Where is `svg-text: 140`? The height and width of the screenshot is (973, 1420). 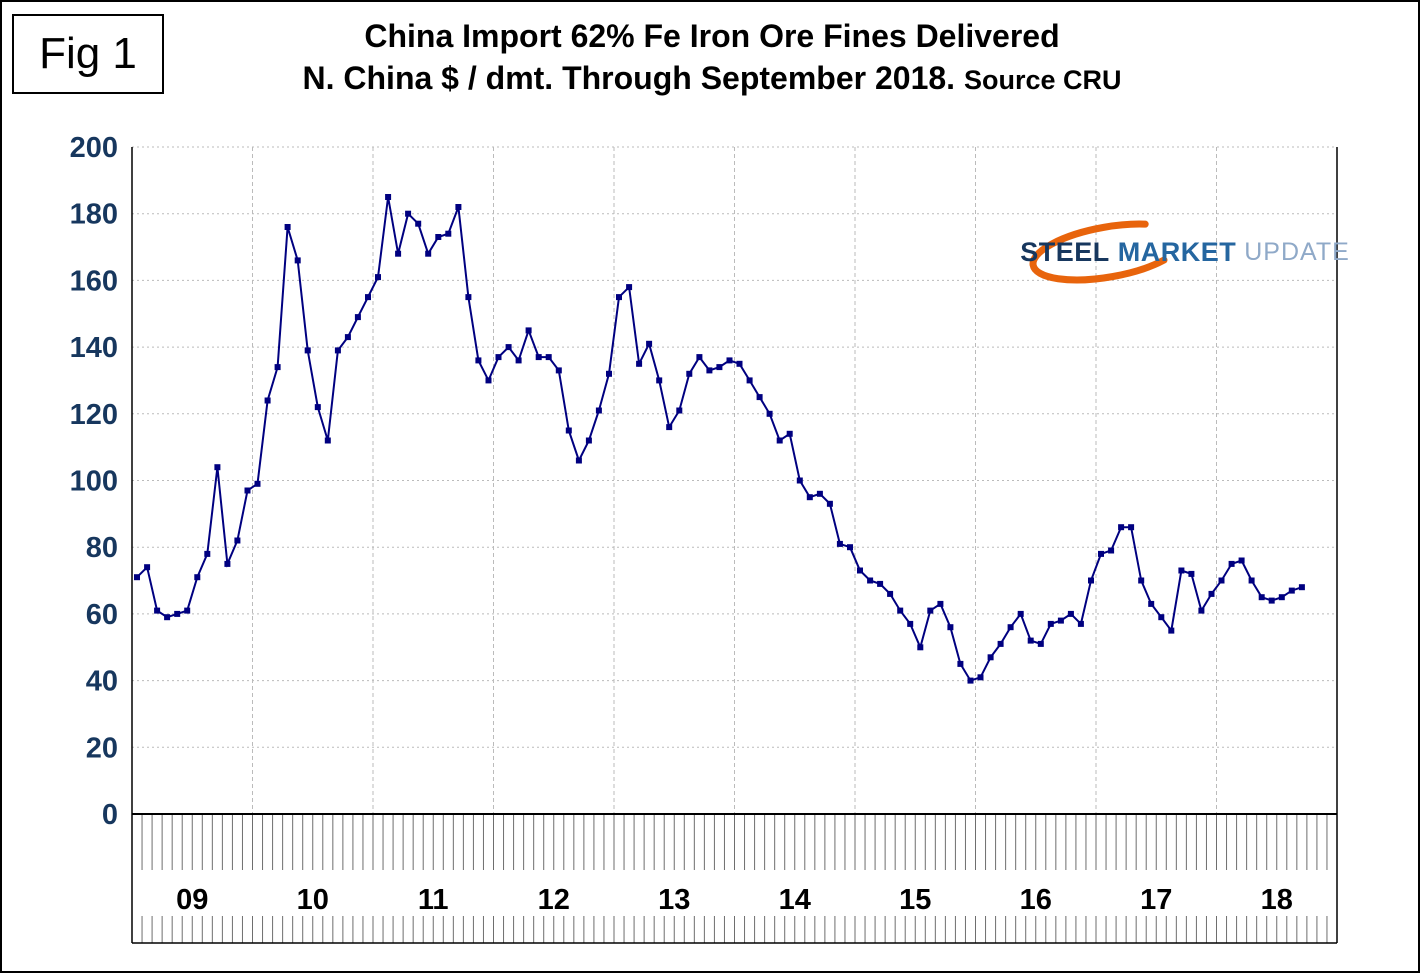
svg-text: 140 is located at coordinates (94, 348).